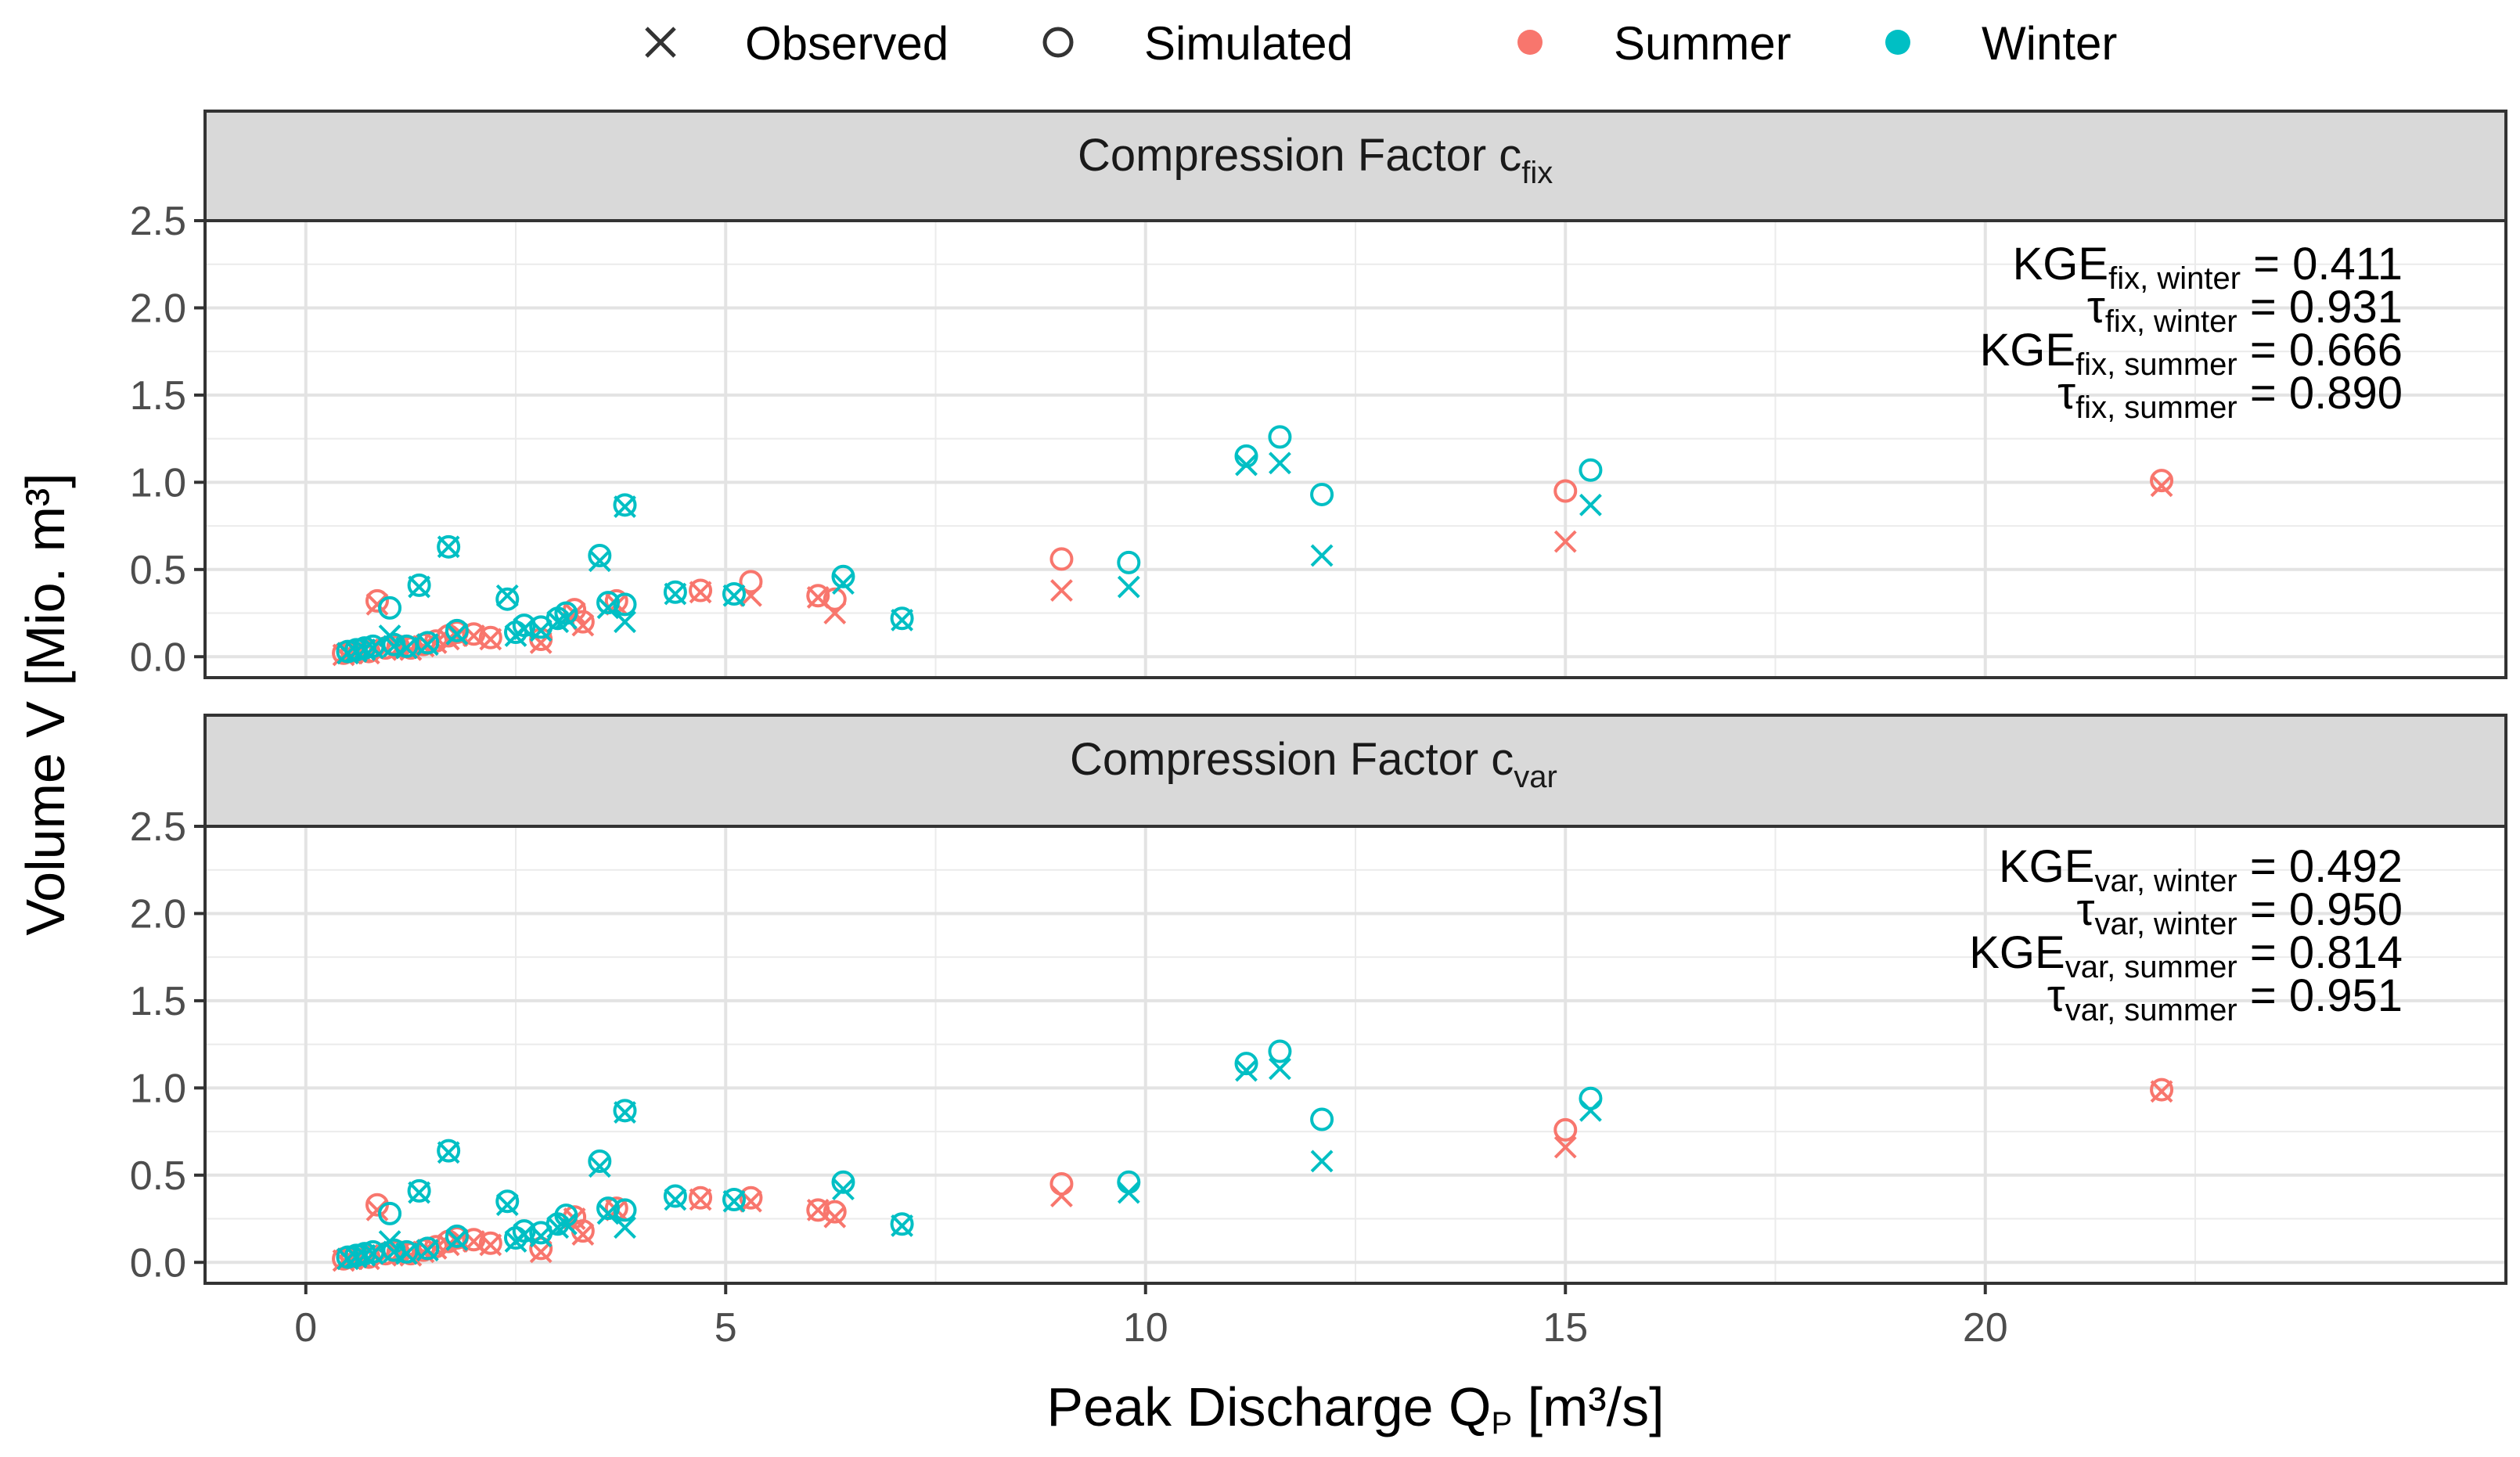 The width and height of the screenshot is (2520, 1457). I want to click on legend-observed-key, so click(660, 42).